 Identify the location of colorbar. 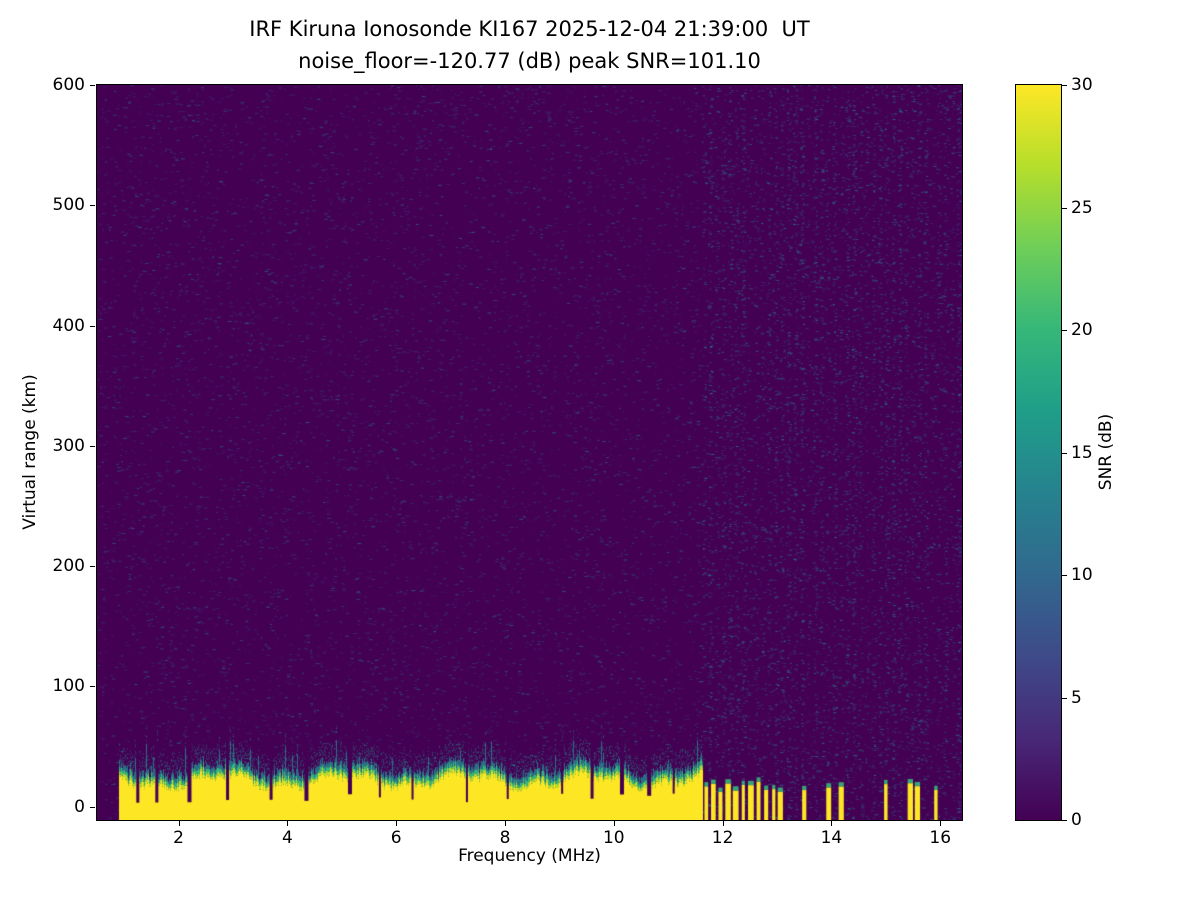
(1038, 452).